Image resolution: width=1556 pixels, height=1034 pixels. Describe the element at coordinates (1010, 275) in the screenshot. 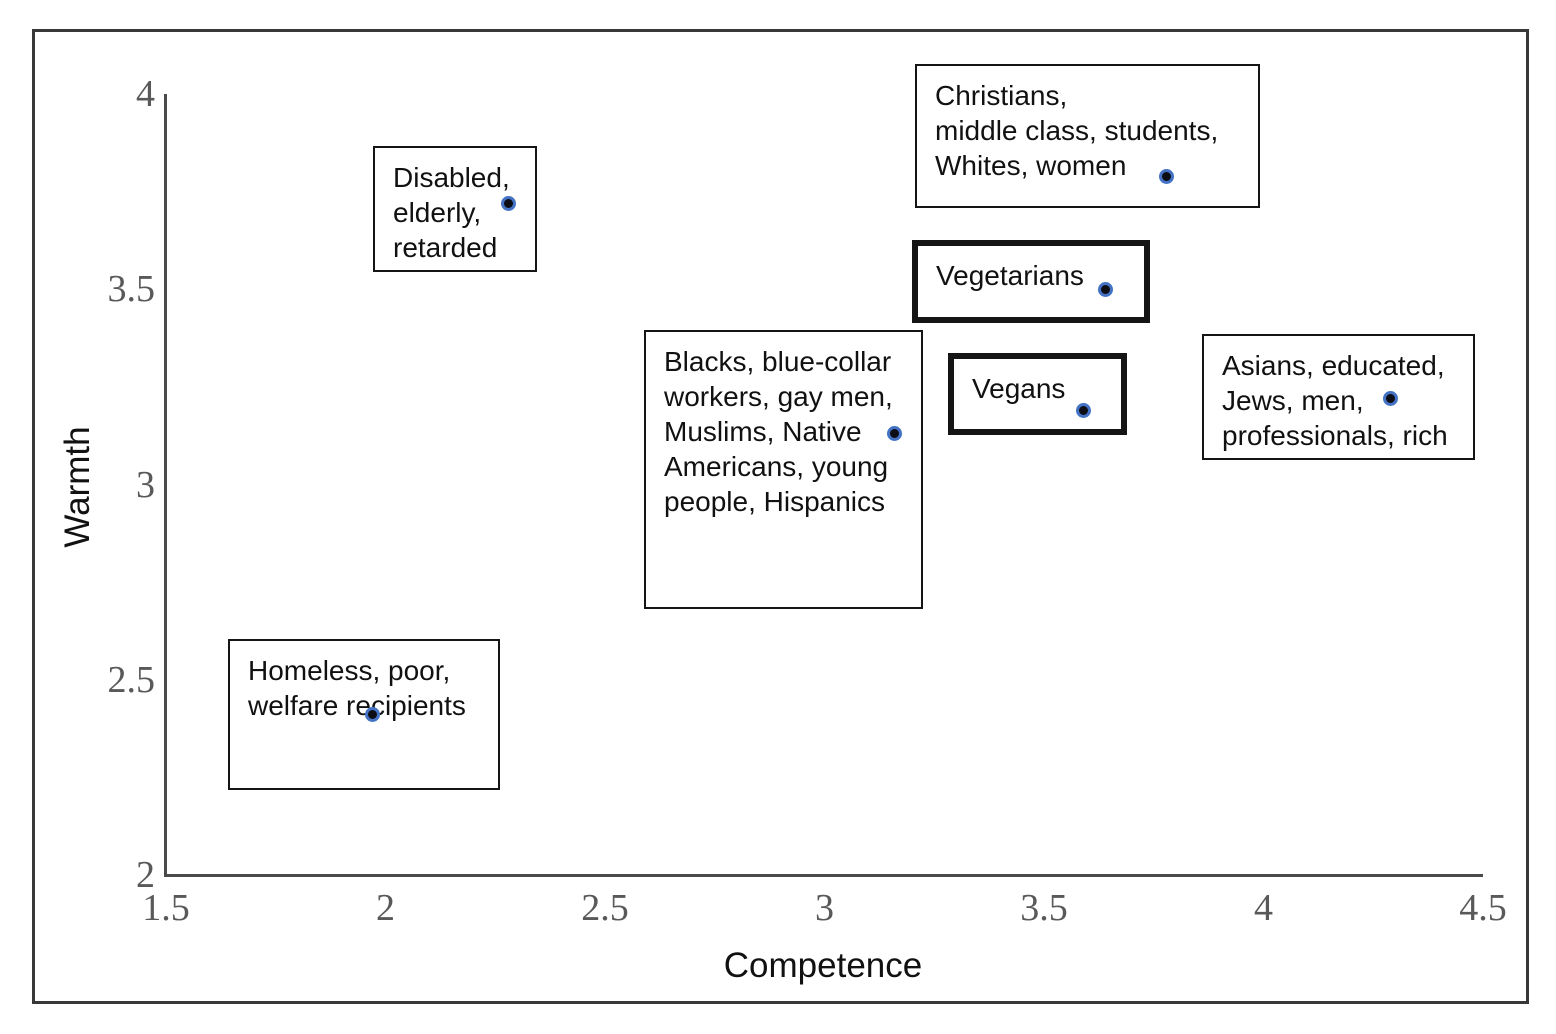

I see `group-label-vegetarians: Vegetarians` at that location.